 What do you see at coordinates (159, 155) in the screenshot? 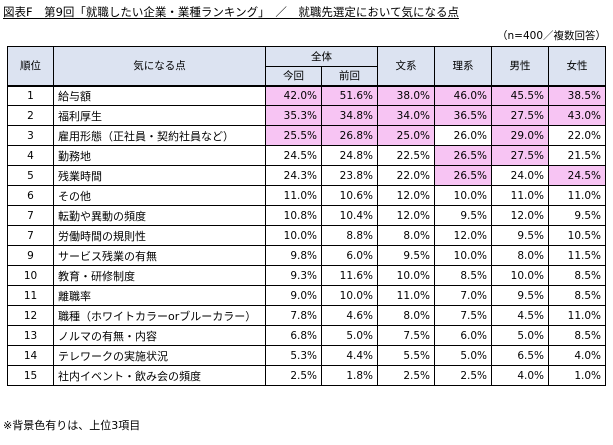
I see `item-cell: 勤務地` at bounding box center [159, 155].